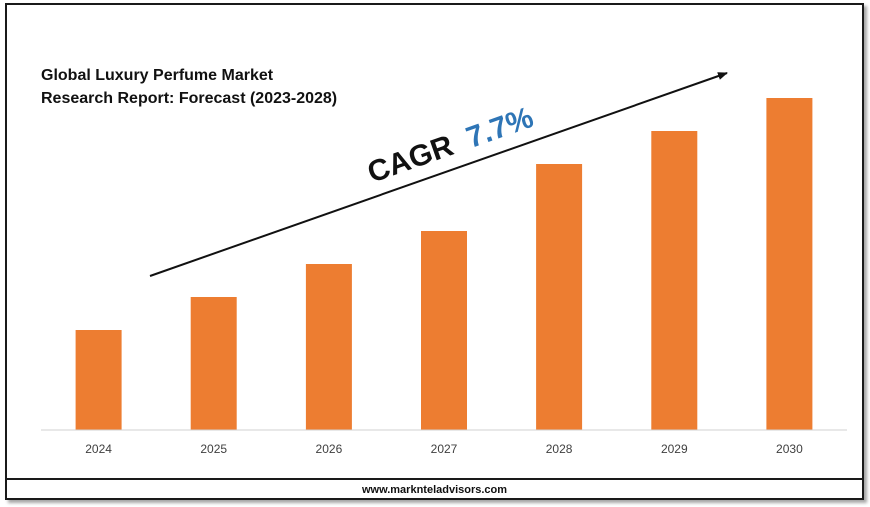 The width and height of the screenshot is (870, 507). I want to click on bar-2027, so click(444, 330).